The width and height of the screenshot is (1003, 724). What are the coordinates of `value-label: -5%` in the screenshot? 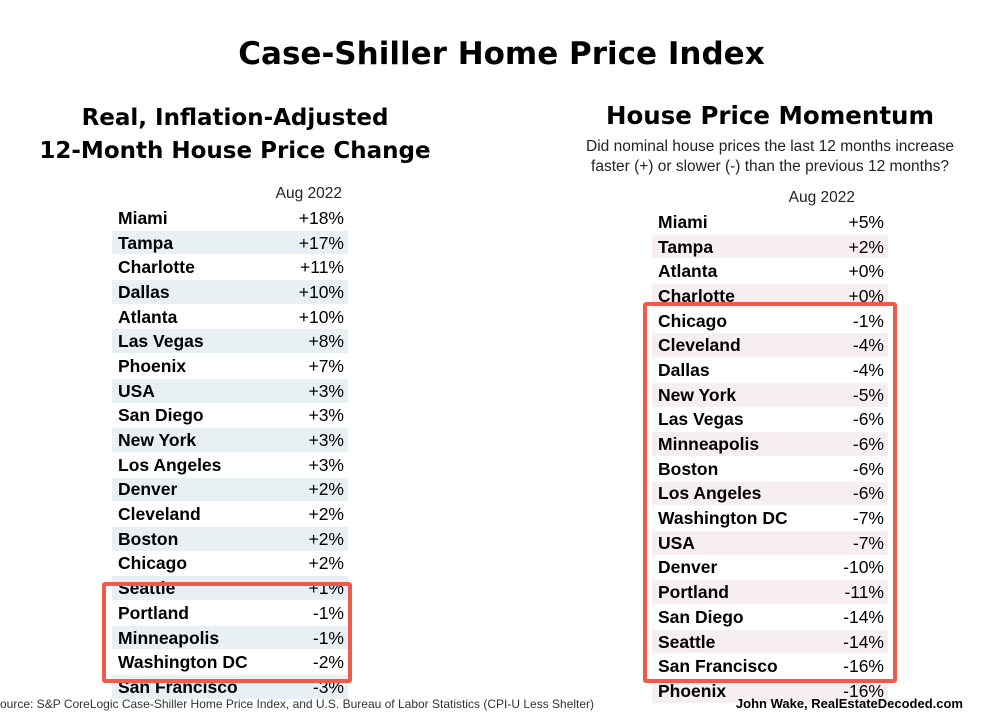 It's located at (849, 395).